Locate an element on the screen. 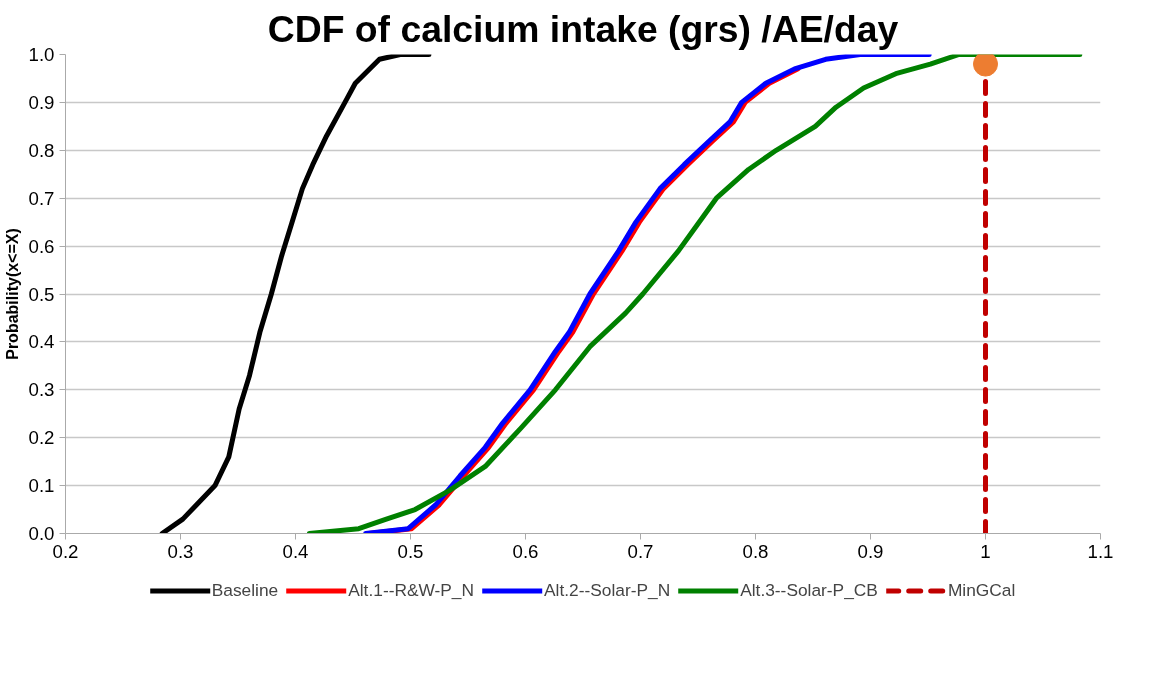 This screenshot has height=695, width=1153. x-tick-label: 1.1 is located at coordinates (1100, 551).